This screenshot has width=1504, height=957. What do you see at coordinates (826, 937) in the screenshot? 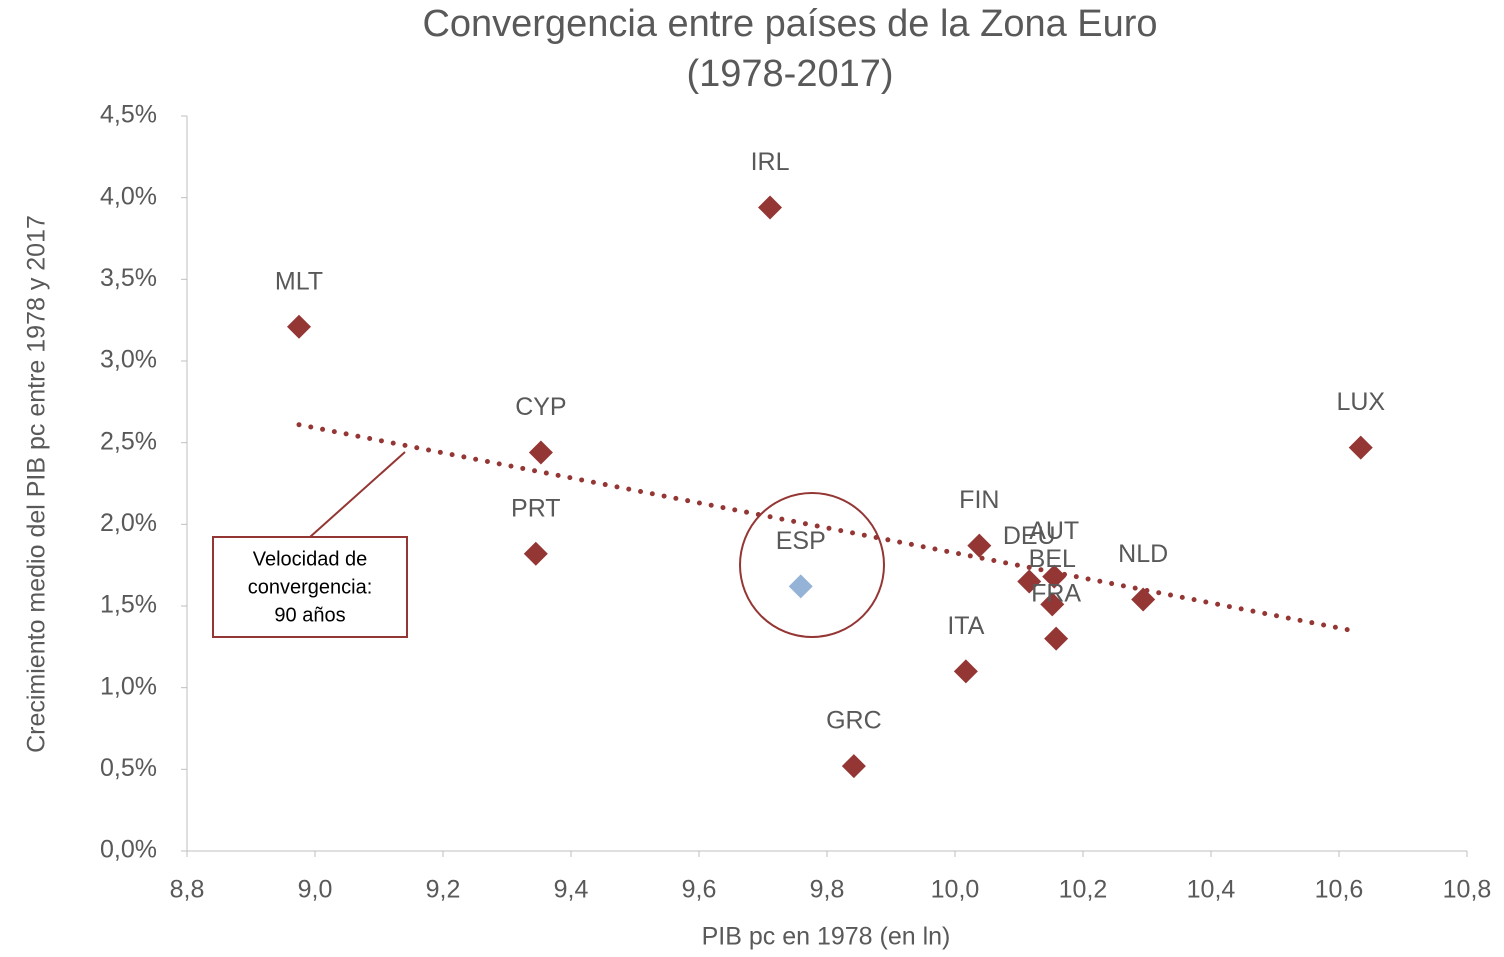
I see `x-axis-label: PIB pc en 1978 (en ln)` at bounding box center [826, 937].